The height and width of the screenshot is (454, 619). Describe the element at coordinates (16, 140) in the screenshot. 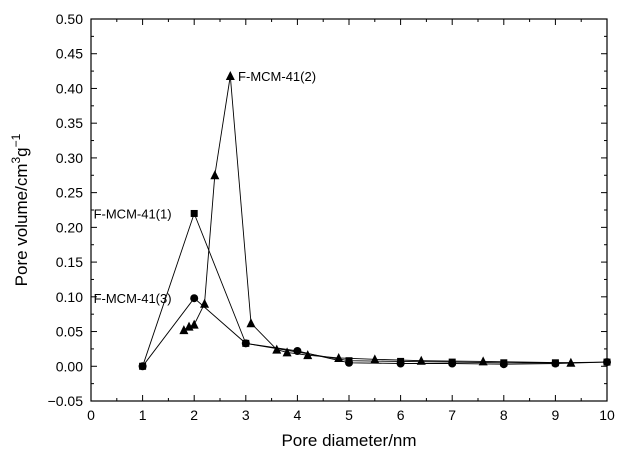

I see `y-axis-title-sup-minus1: −1` at that location.